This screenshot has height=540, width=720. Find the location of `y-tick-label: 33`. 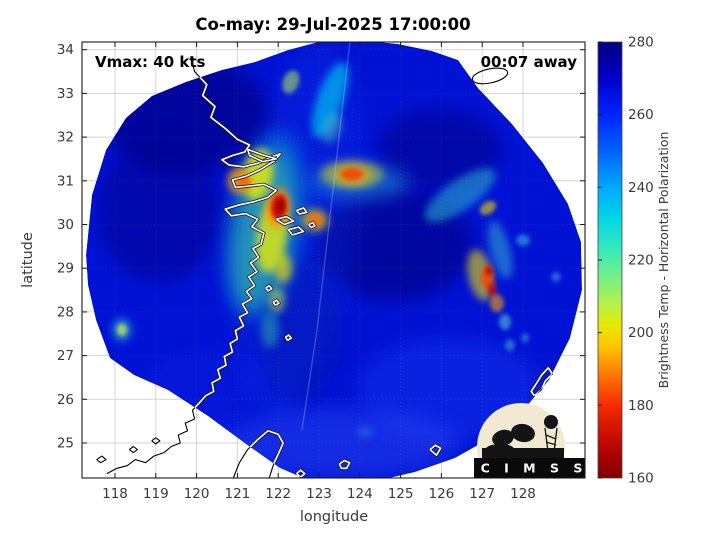

y-tick-label: 33 is located at coordinates (65, 94).